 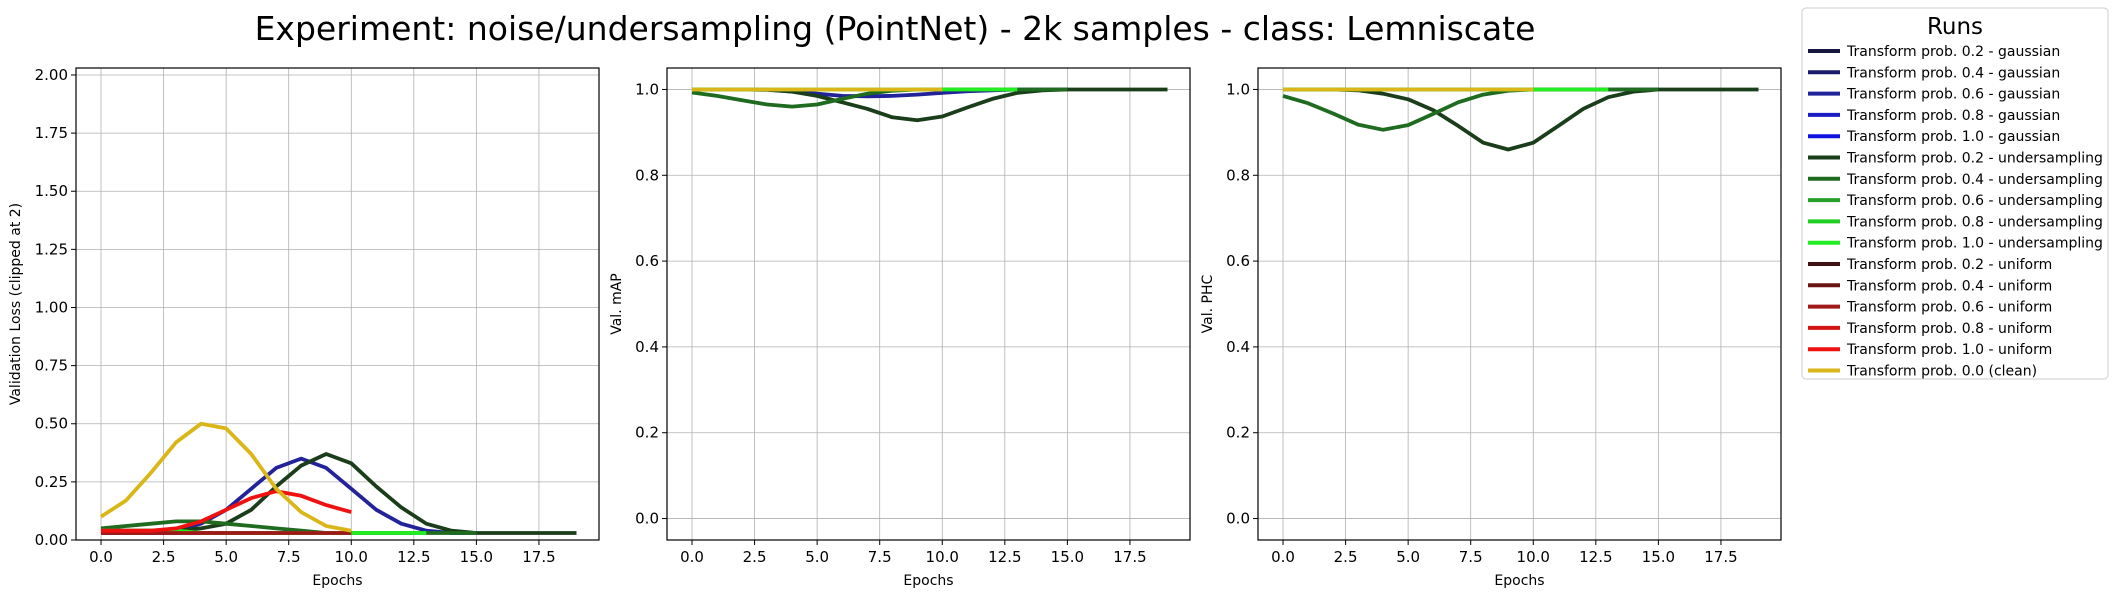 What do you see at coordinates (1974, 201) in the screenshot?
I see `legend-label: Transform prob. 0.6 - undersampling` at bounding box center [1974, 201].